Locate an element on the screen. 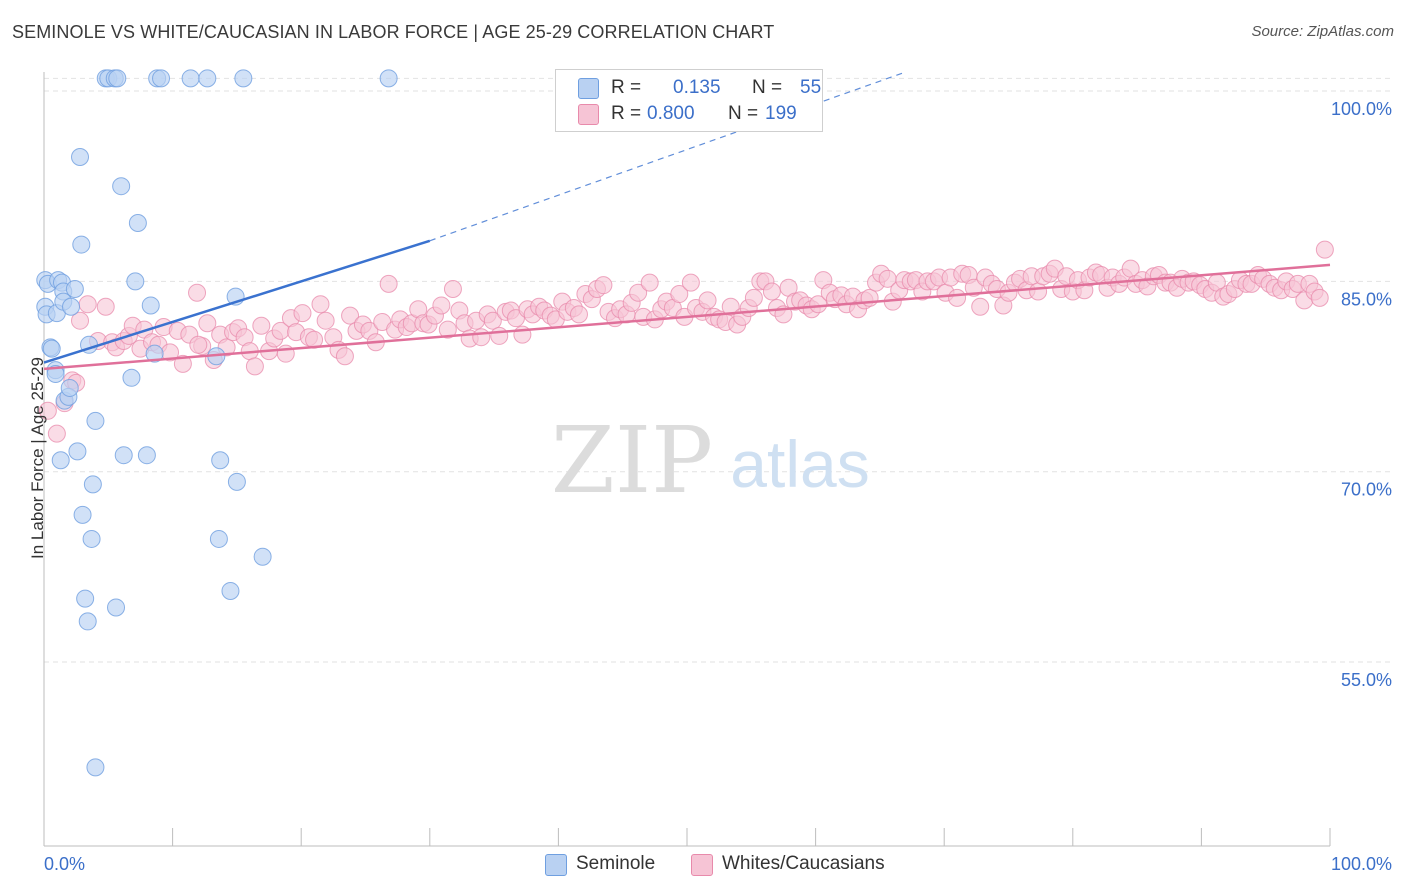  source-label: Source: ZipAtlas.com is located at coordinates (1322, 31).